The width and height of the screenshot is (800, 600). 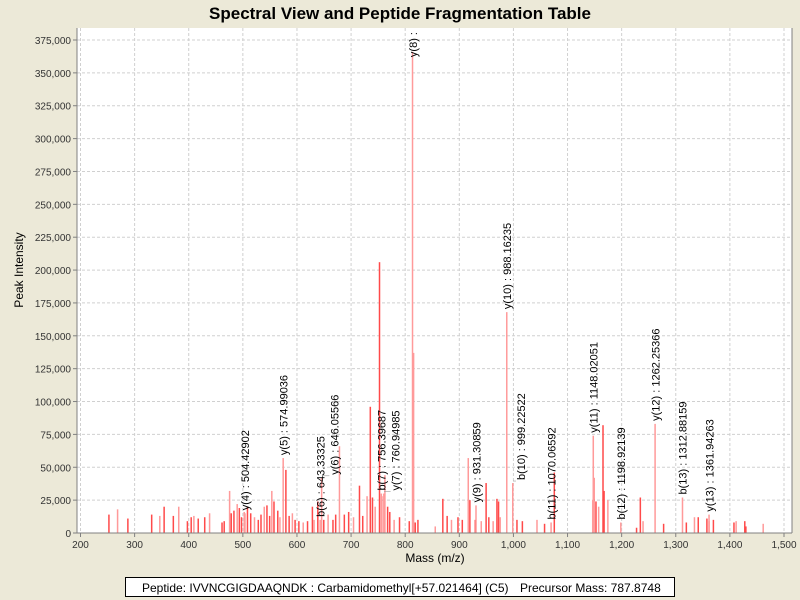 What do you see at coordinates (684, 448) in the screenshot?
I see `peak-annotation: b(13) : 1312.88159` at bounding box center [684, 448].